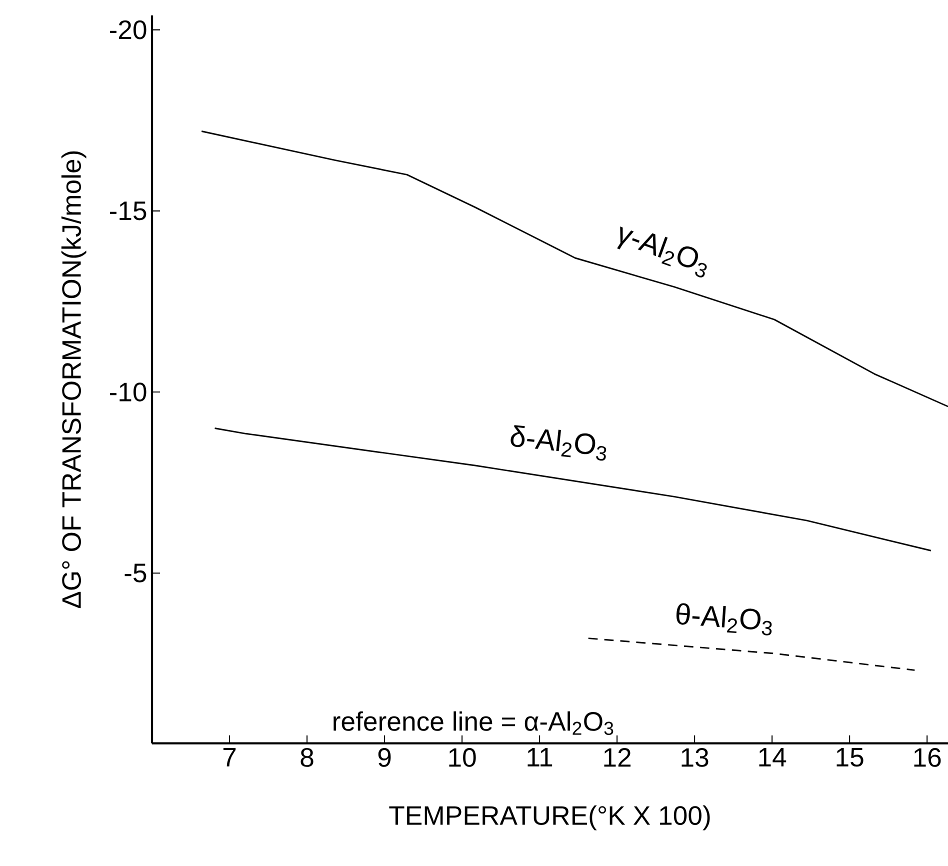  Describe the element at coordinates (927, 757) in the screenshot. I see `x-tick-label: 16` at that location.